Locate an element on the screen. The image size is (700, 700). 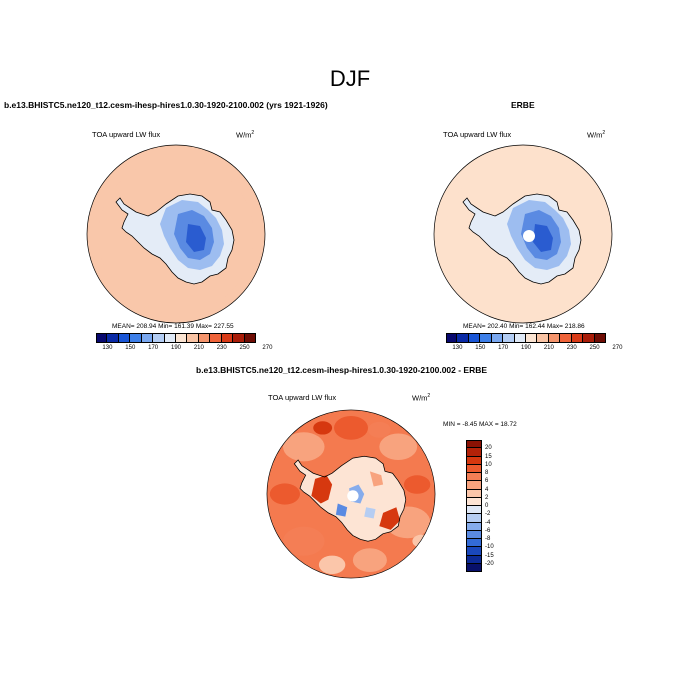
panel-3-colorbar: 20 15 10 8 6 4 2 0 -2 -4 -6 -8 -10 -15 -20 is located at coordinates (480, 506).